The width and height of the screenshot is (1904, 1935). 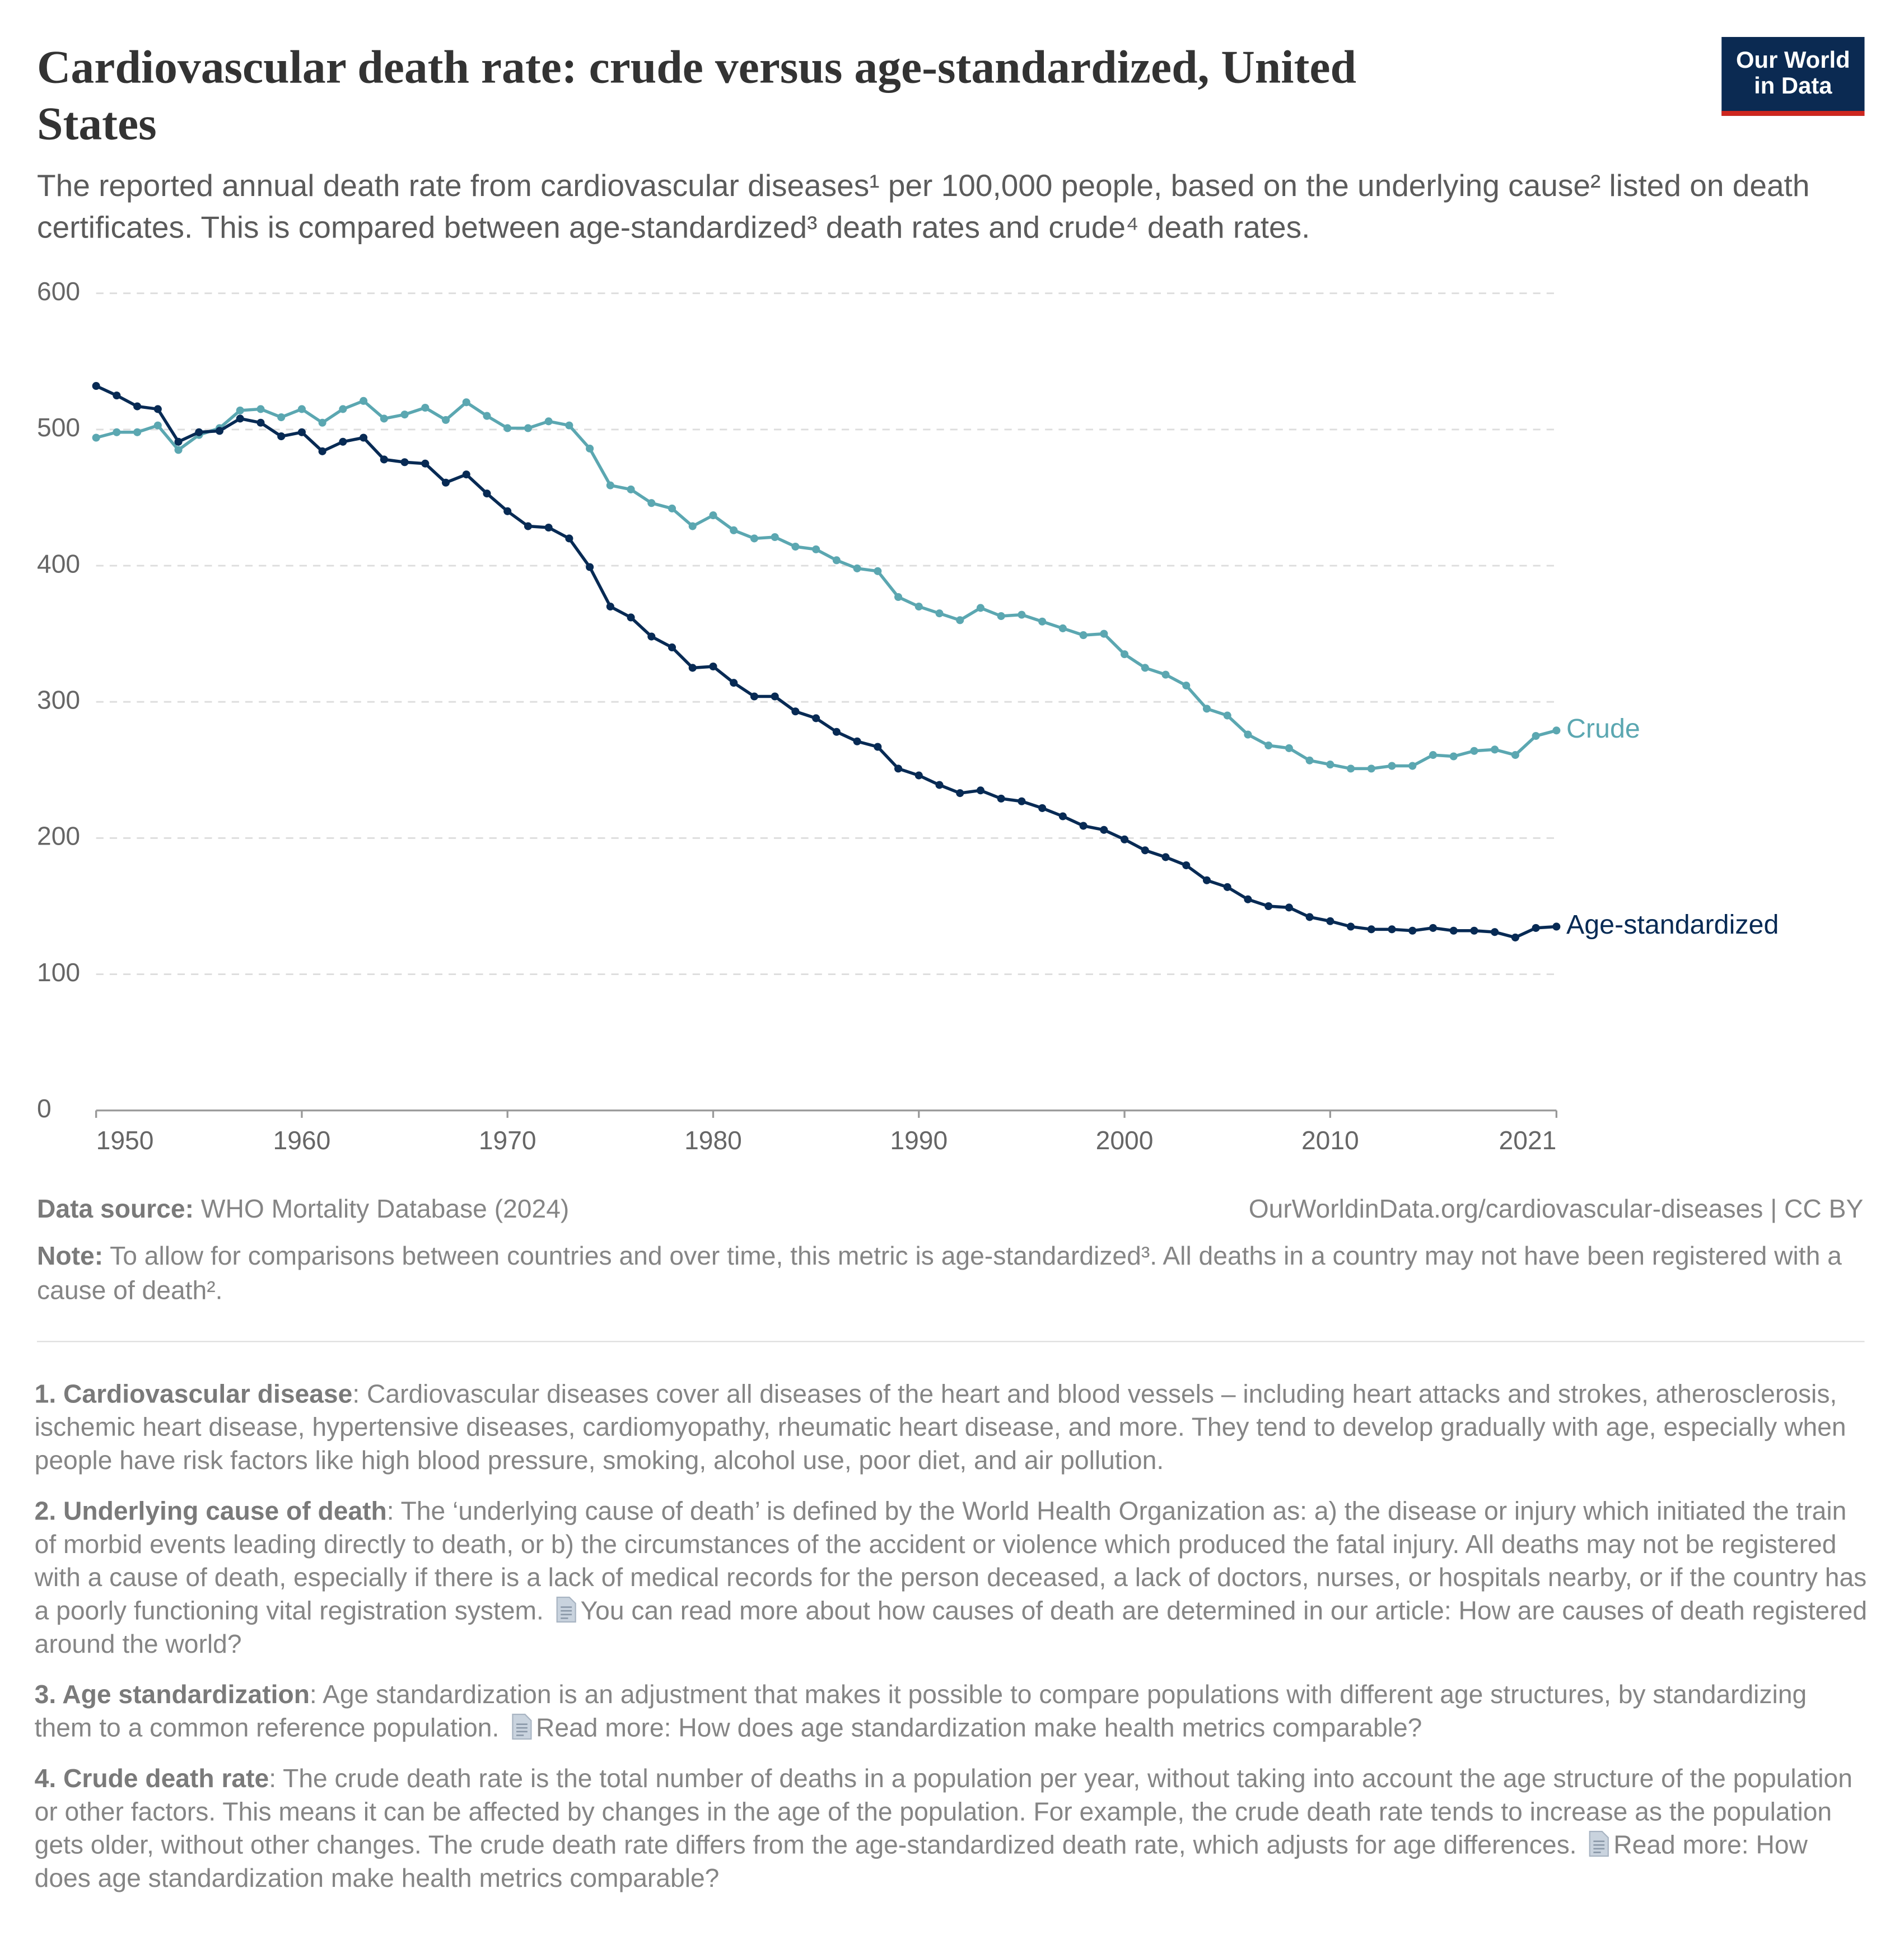 I want to click on x-tick-label: 2000, so click(x=1125, y=1140).